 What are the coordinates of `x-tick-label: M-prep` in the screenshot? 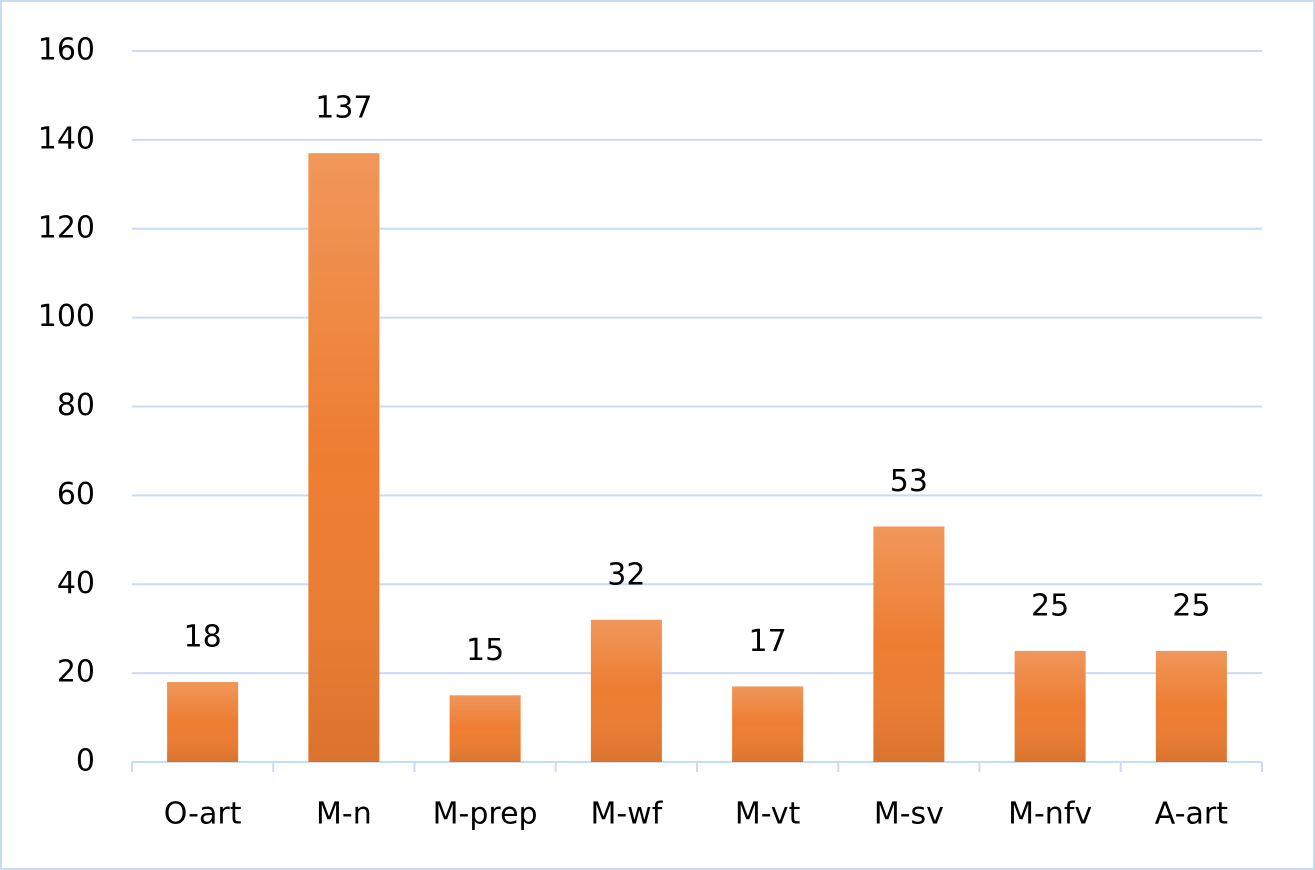 It's located at (485, 814).